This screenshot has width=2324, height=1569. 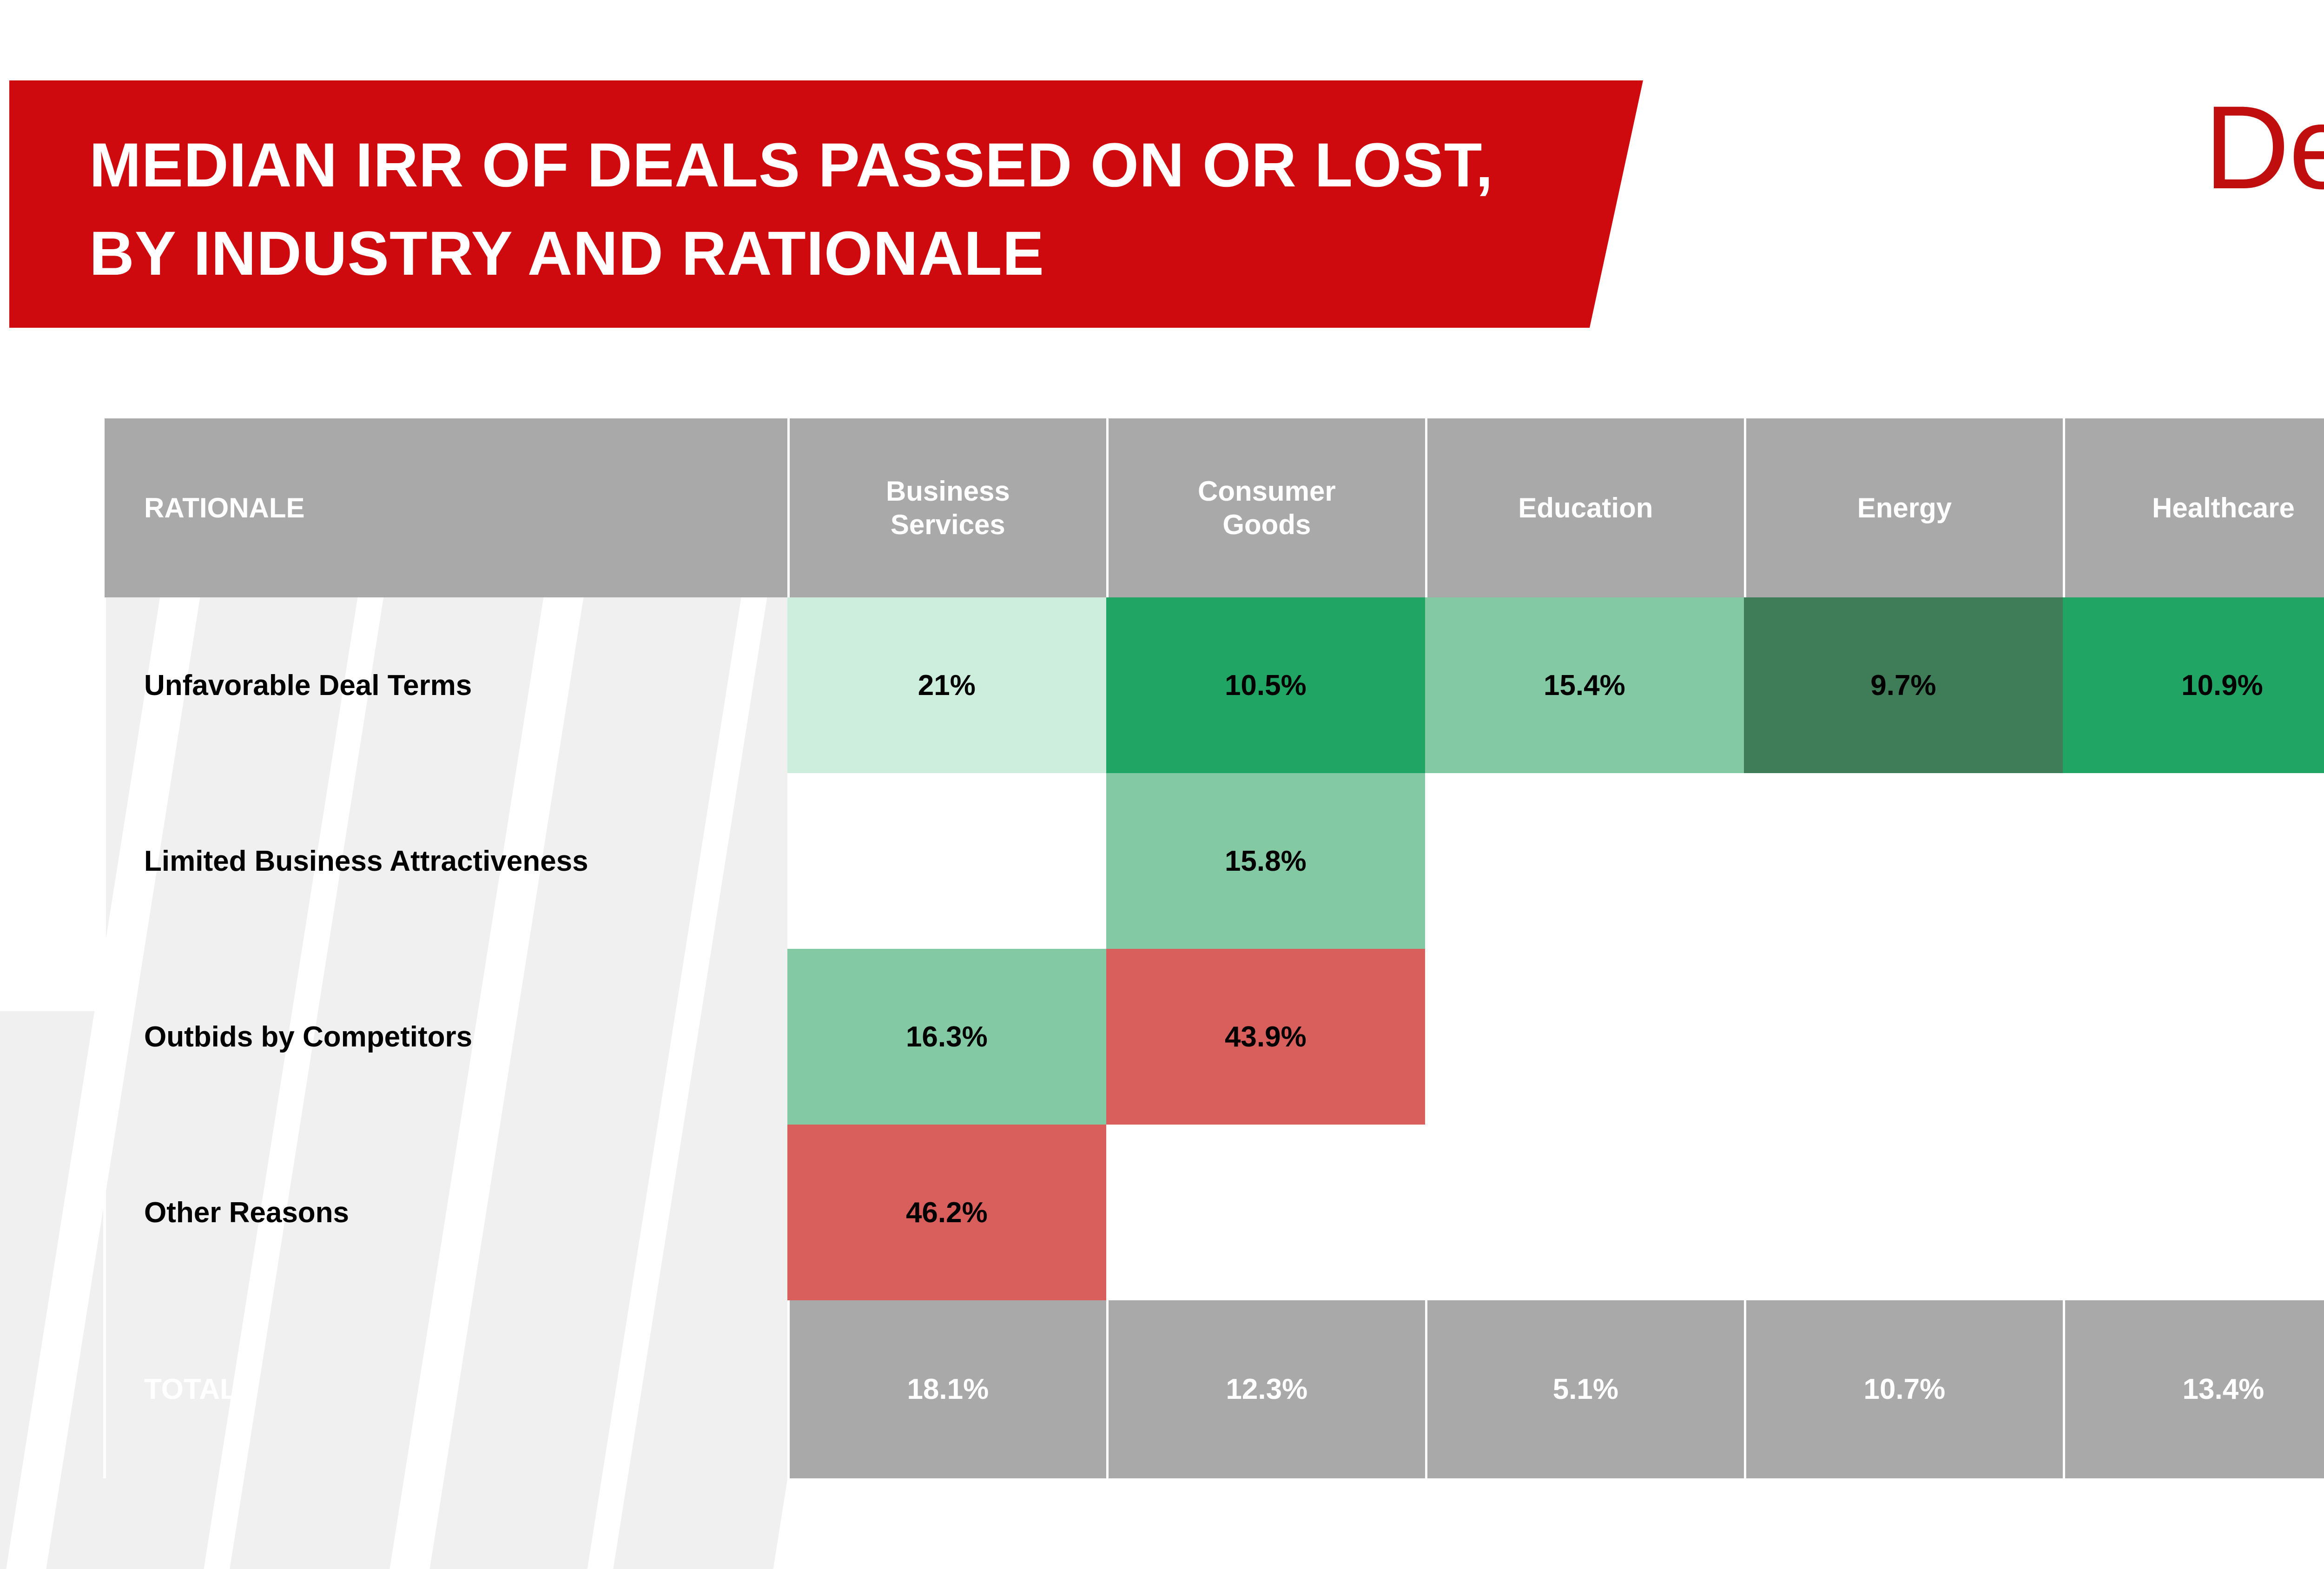 What do you see at coordinates (1903, 508) in the screenshot?
I see `header-energy: Energy` at bounding box center [1903, 508].